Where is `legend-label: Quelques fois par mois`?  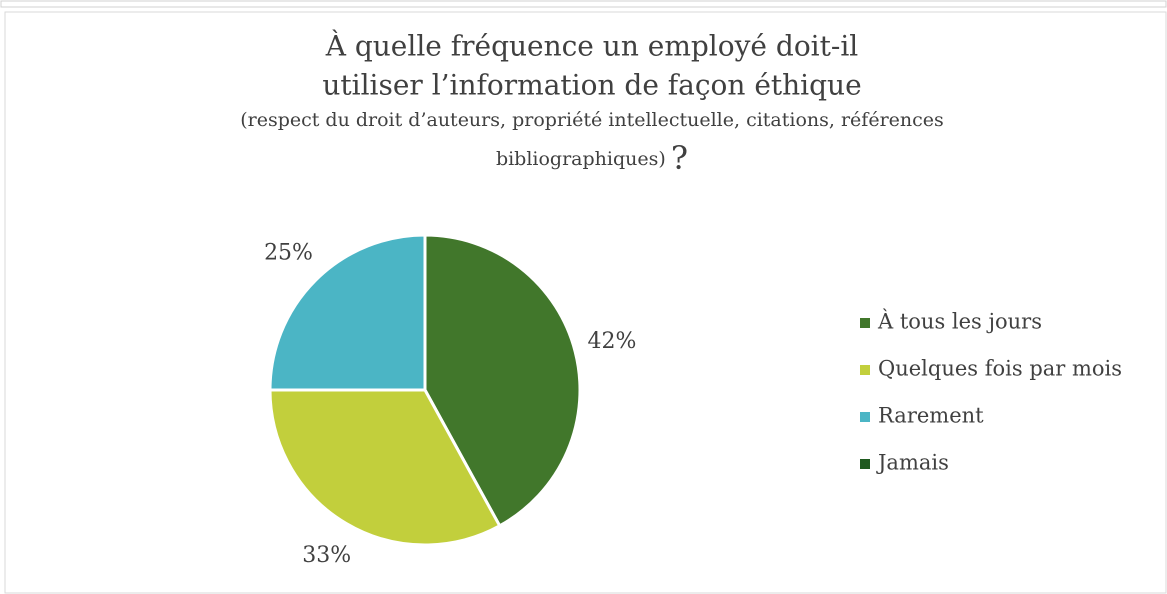 legend-label: Quelques fois par mois is located at coordinates (1000, 369).